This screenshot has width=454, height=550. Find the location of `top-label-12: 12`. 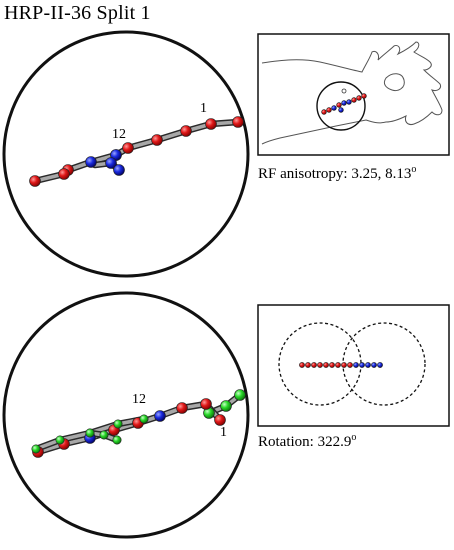

top-label-12: 12 is located at coordinates (119, 134).